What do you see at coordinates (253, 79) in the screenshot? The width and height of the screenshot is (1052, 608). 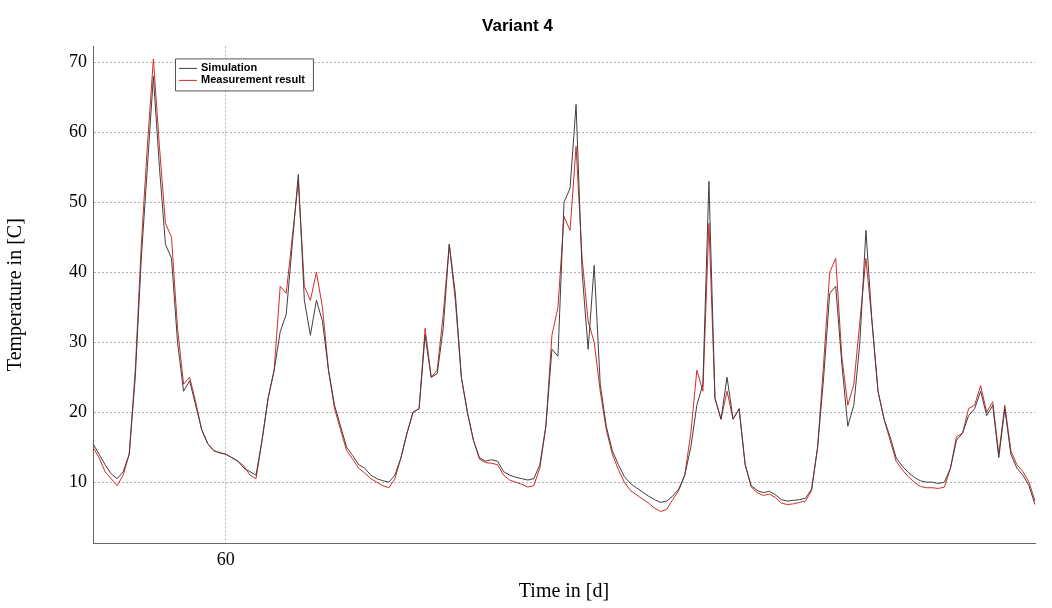 I see `legend-label: Measurement result` at bounding box center [253, 79].